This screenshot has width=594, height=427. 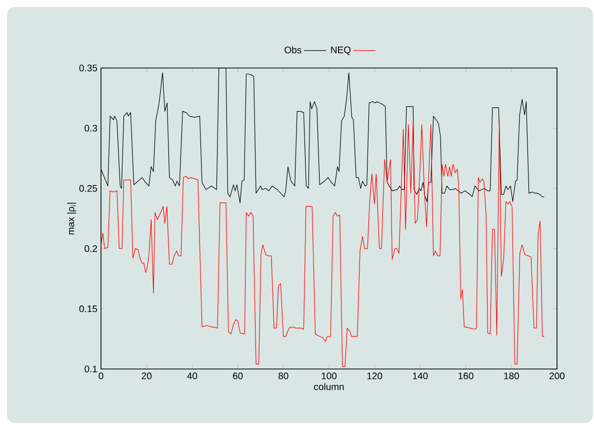 What do you see at coordinates (88, 68) in the screenshot?
I see `y-tick-label: 0.35` at bounding box center [88, 68].